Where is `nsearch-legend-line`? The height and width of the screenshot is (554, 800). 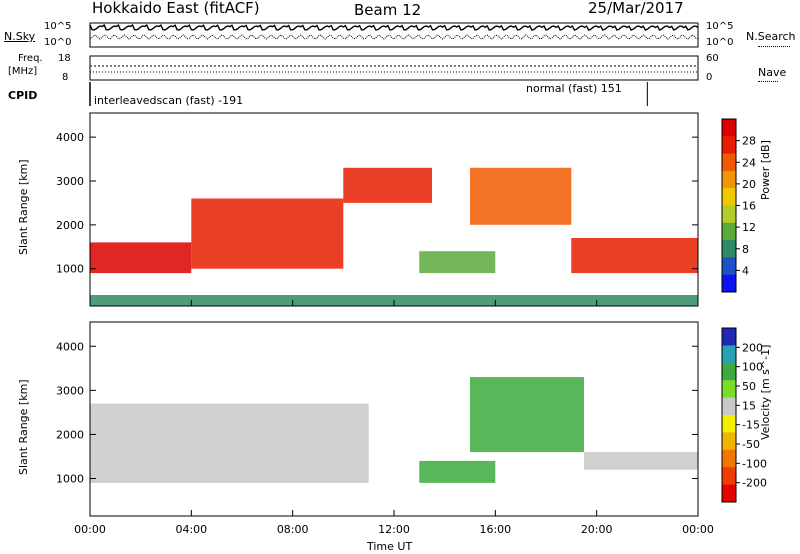 nsearch-legend-line is located at coordinates (774, 45).